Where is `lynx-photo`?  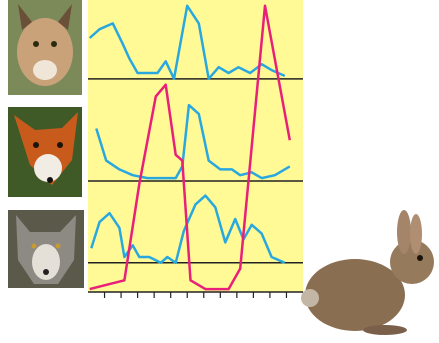 lynx-photo is located at coordinates (45, 47).